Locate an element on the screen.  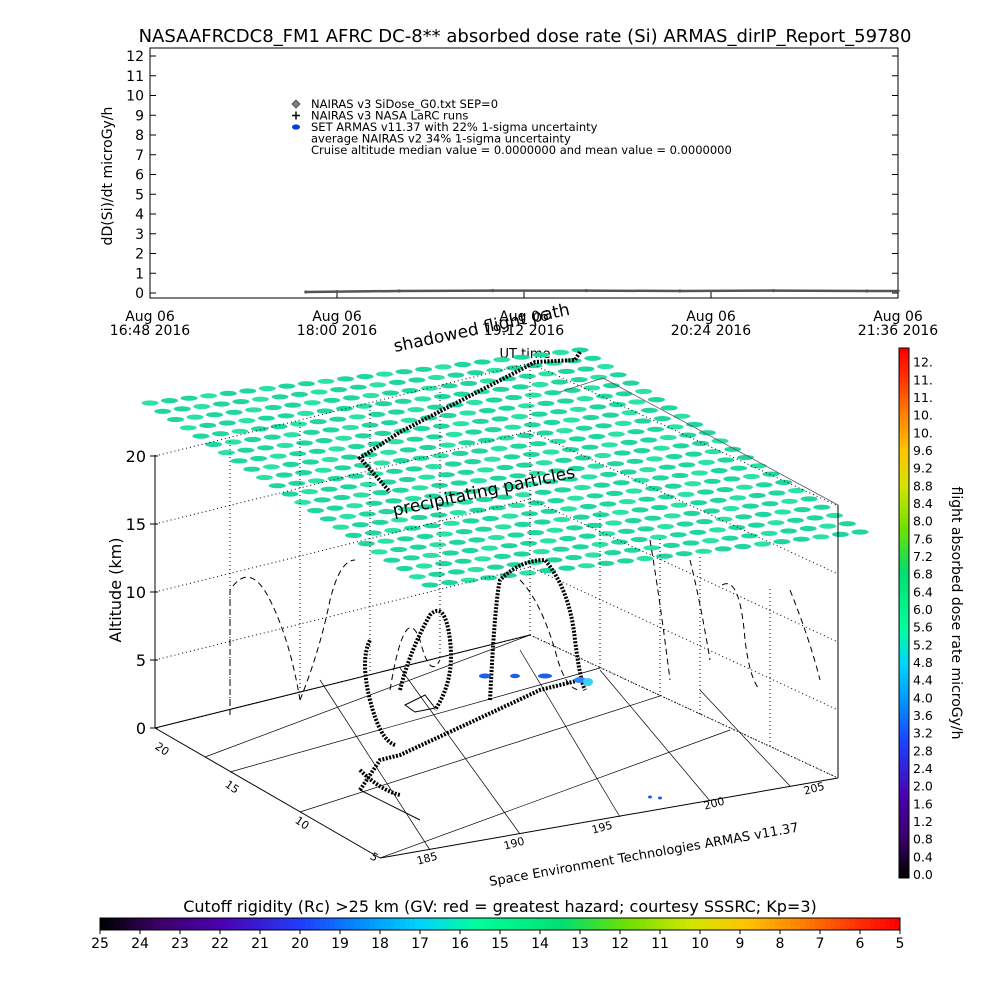
y-tick-label: 8 is located at coordinates (139, 136).